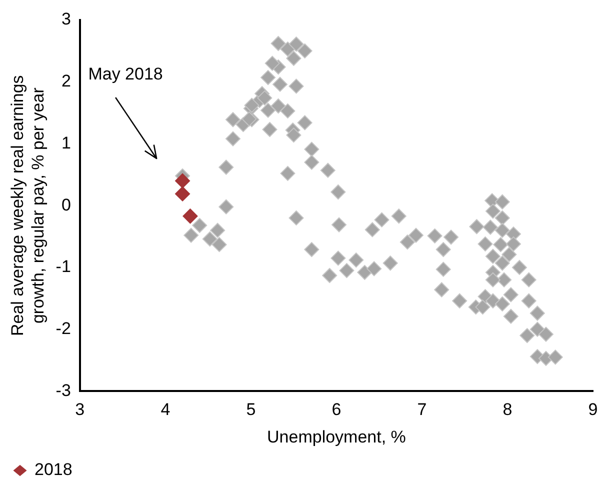 This screenshot has width=605, height=489. I want to click on legend-label: 2018, so click(53, 470).